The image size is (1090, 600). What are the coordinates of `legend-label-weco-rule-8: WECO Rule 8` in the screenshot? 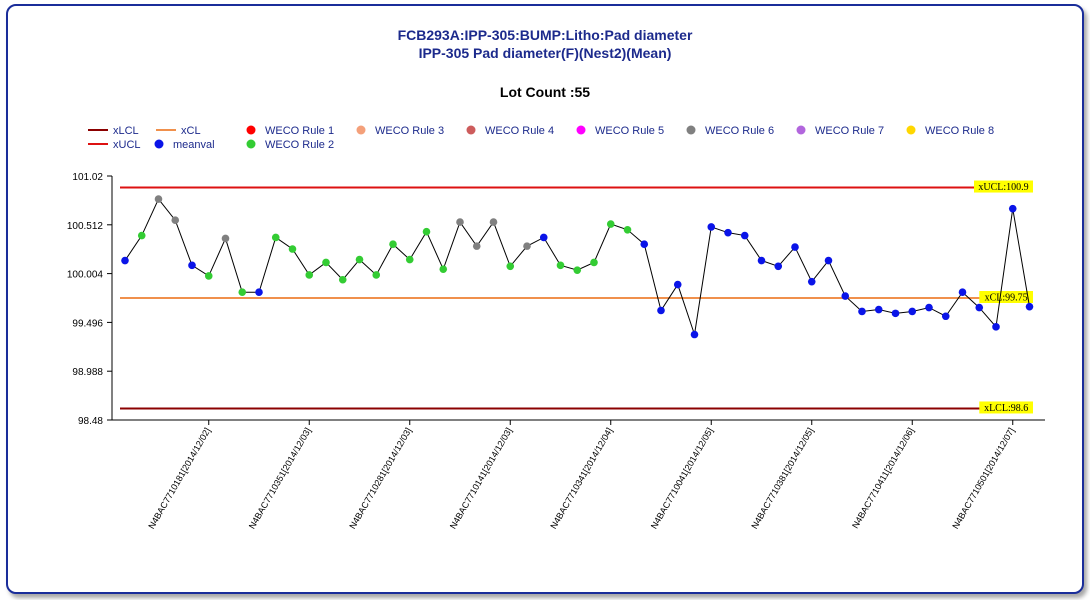 It's located at (959, 131).